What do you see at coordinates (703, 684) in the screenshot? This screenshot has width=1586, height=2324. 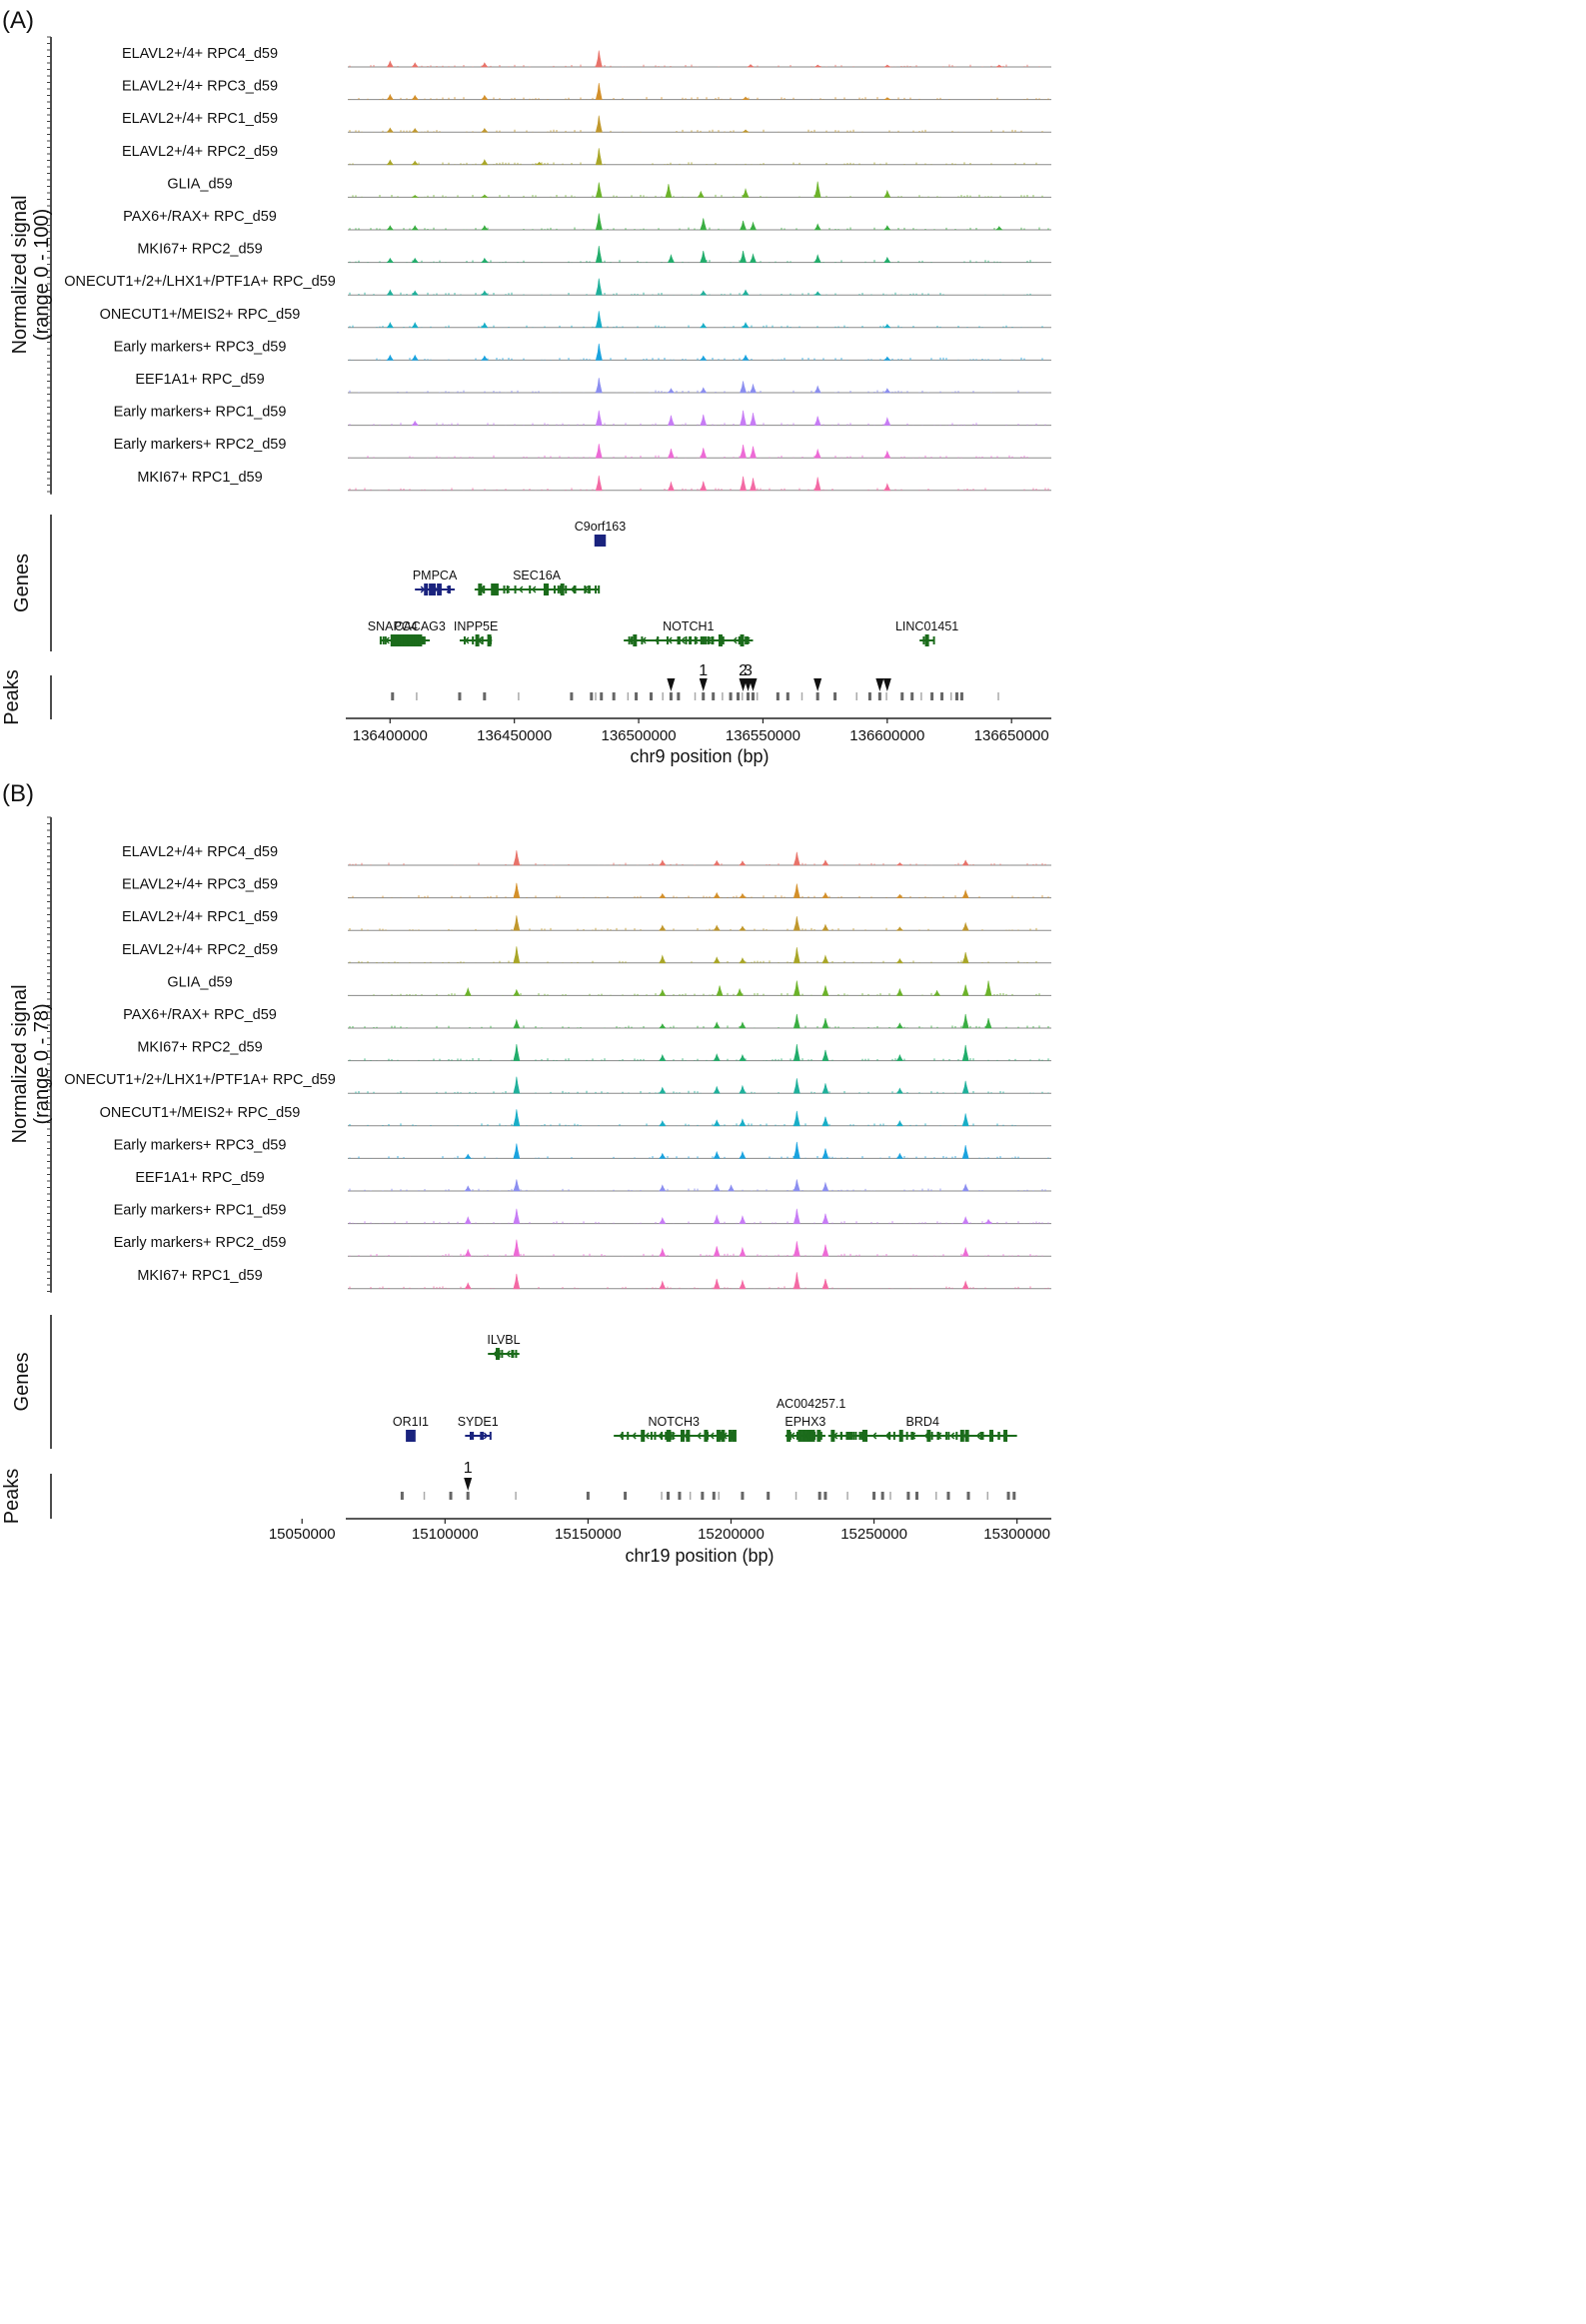 I see `peak-marker-triangle` at bounding box center [703, 684].